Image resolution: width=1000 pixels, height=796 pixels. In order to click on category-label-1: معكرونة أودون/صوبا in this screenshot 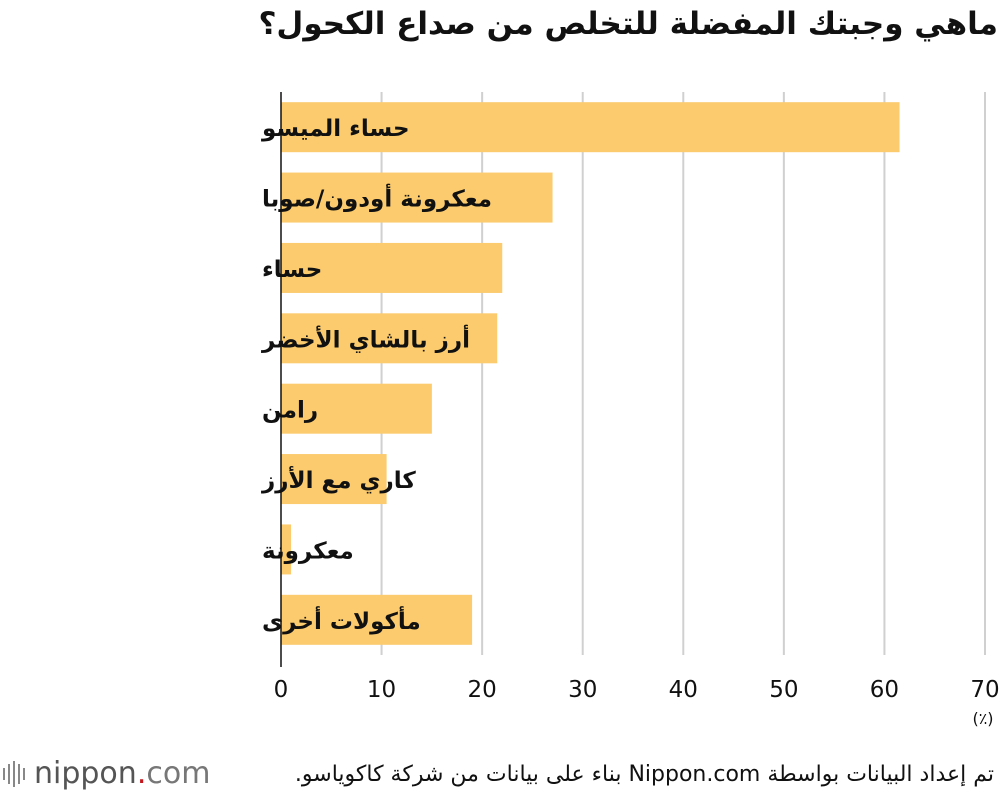, I will do `click(377, 198)`.